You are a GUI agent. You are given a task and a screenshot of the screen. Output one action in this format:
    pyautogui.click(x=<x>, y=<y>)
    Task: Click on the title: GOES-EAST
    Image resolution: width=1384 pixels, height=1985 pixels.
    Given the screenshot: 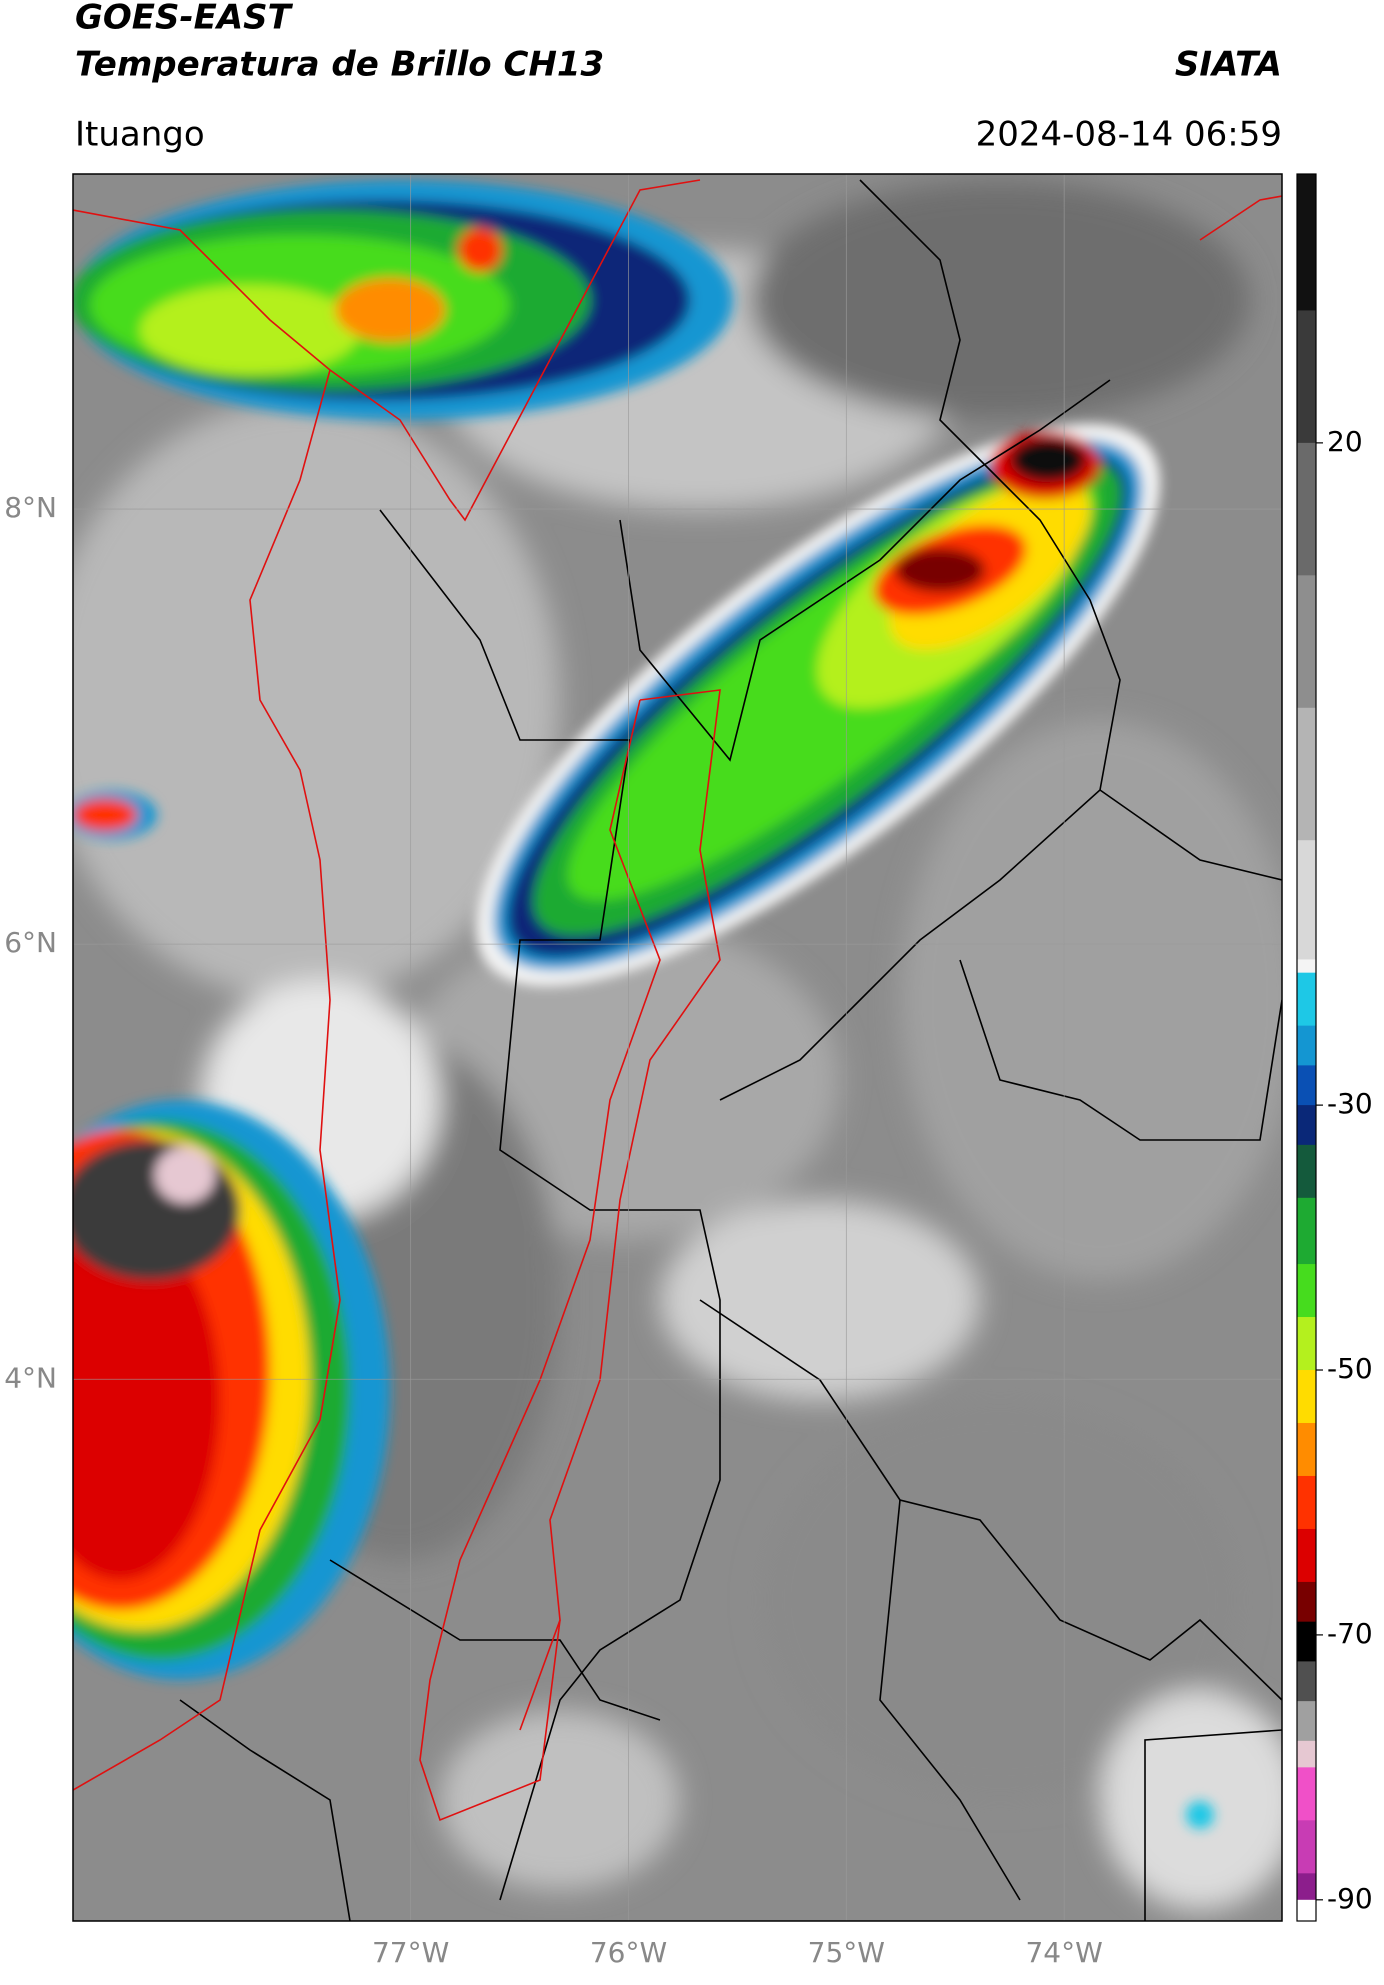 What is the action you would take?
    pyautogui.click(x=184, y=19)
    